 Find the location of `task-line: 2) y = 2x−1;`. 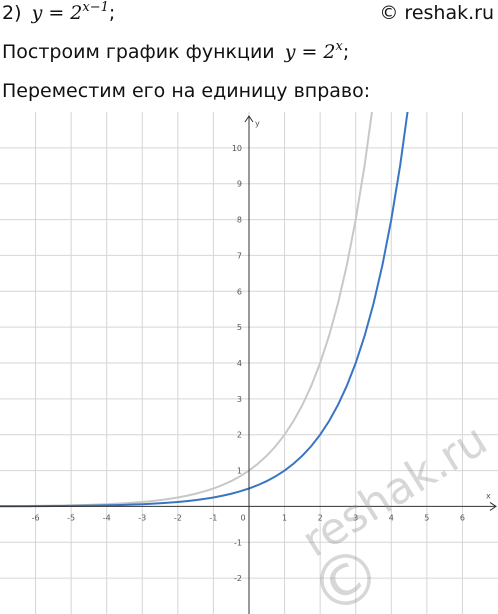

task-line: 2) y = 2x−1; is located at coordinates (58, 12).